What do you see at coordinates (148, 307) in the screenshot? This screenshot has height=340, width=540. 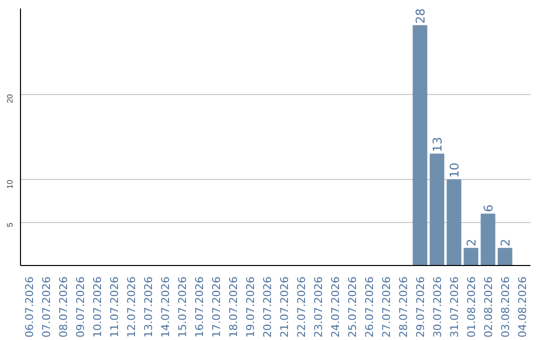 I see `x-tick-label: 13.07.2026` at bounding box center [148, 307].